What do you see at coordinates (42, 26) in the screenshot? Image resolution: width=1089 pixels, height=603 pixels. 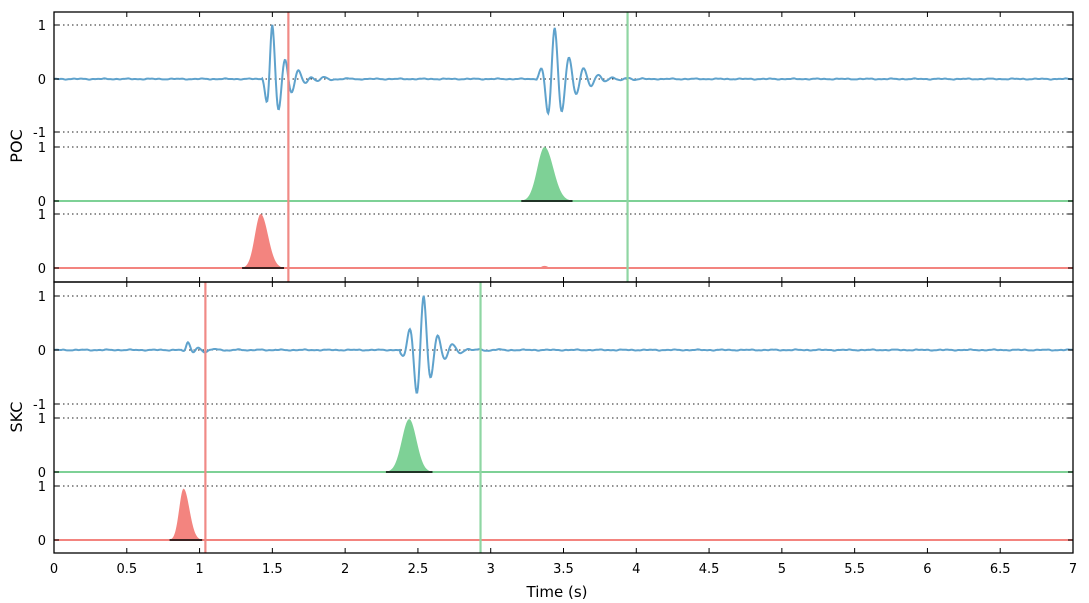 I see `st0-wave-tick-1-label: 1` at bounding box center [42, 26].